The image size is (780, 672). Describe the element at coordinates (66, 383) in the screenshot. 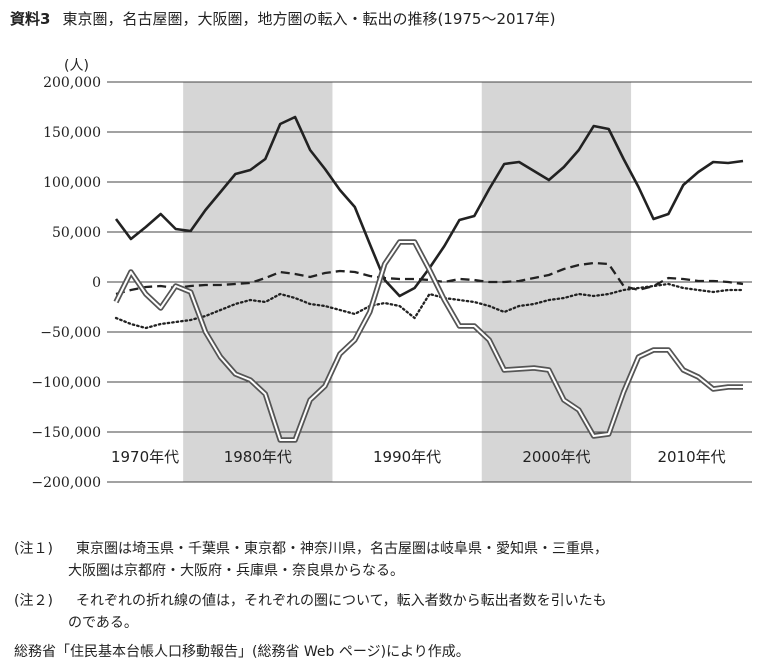

I see `y-tick-label: −100,000` at that location.